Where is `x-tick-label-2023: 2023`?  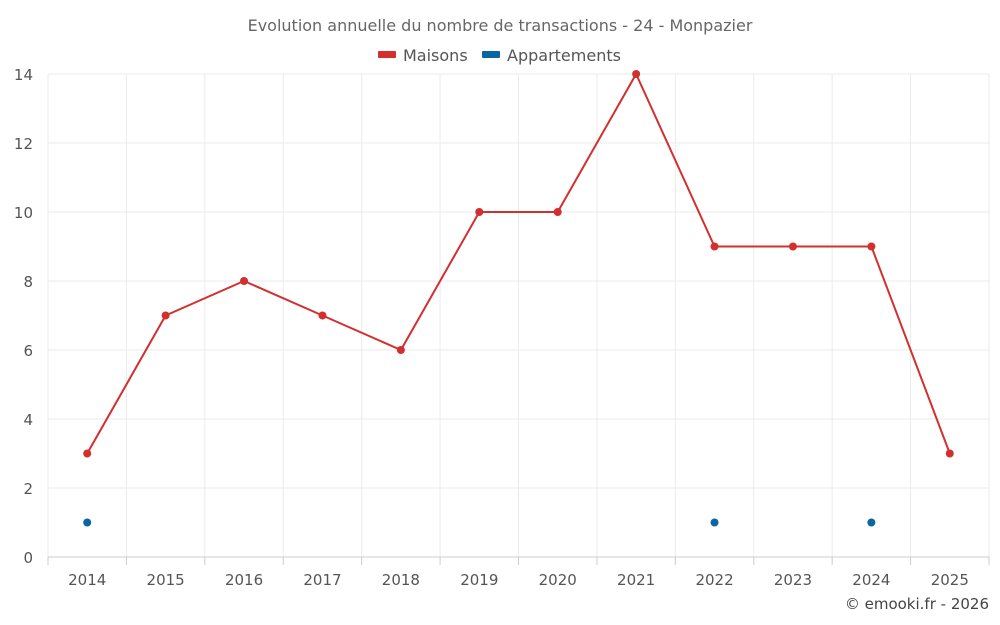
x-tick-label-2023: 2023 is located at coordinates (793, 580).